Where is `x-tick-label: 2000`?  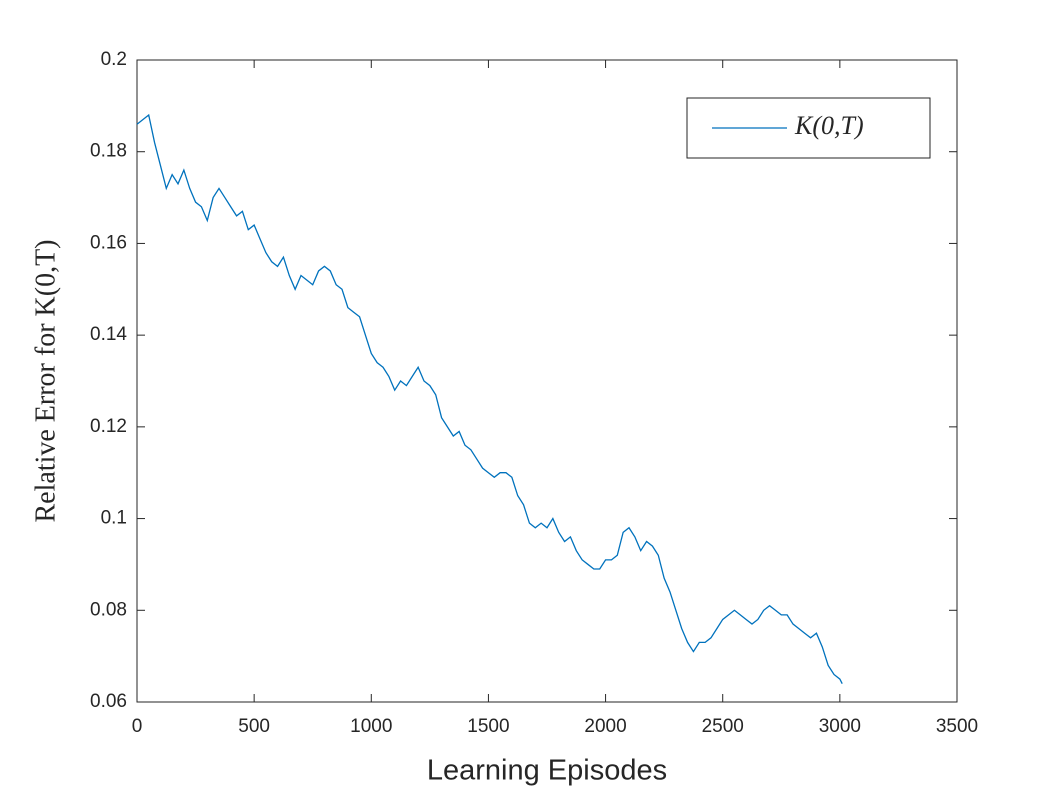 x-tick-label: 2000 is located at coordinates (605, 726).